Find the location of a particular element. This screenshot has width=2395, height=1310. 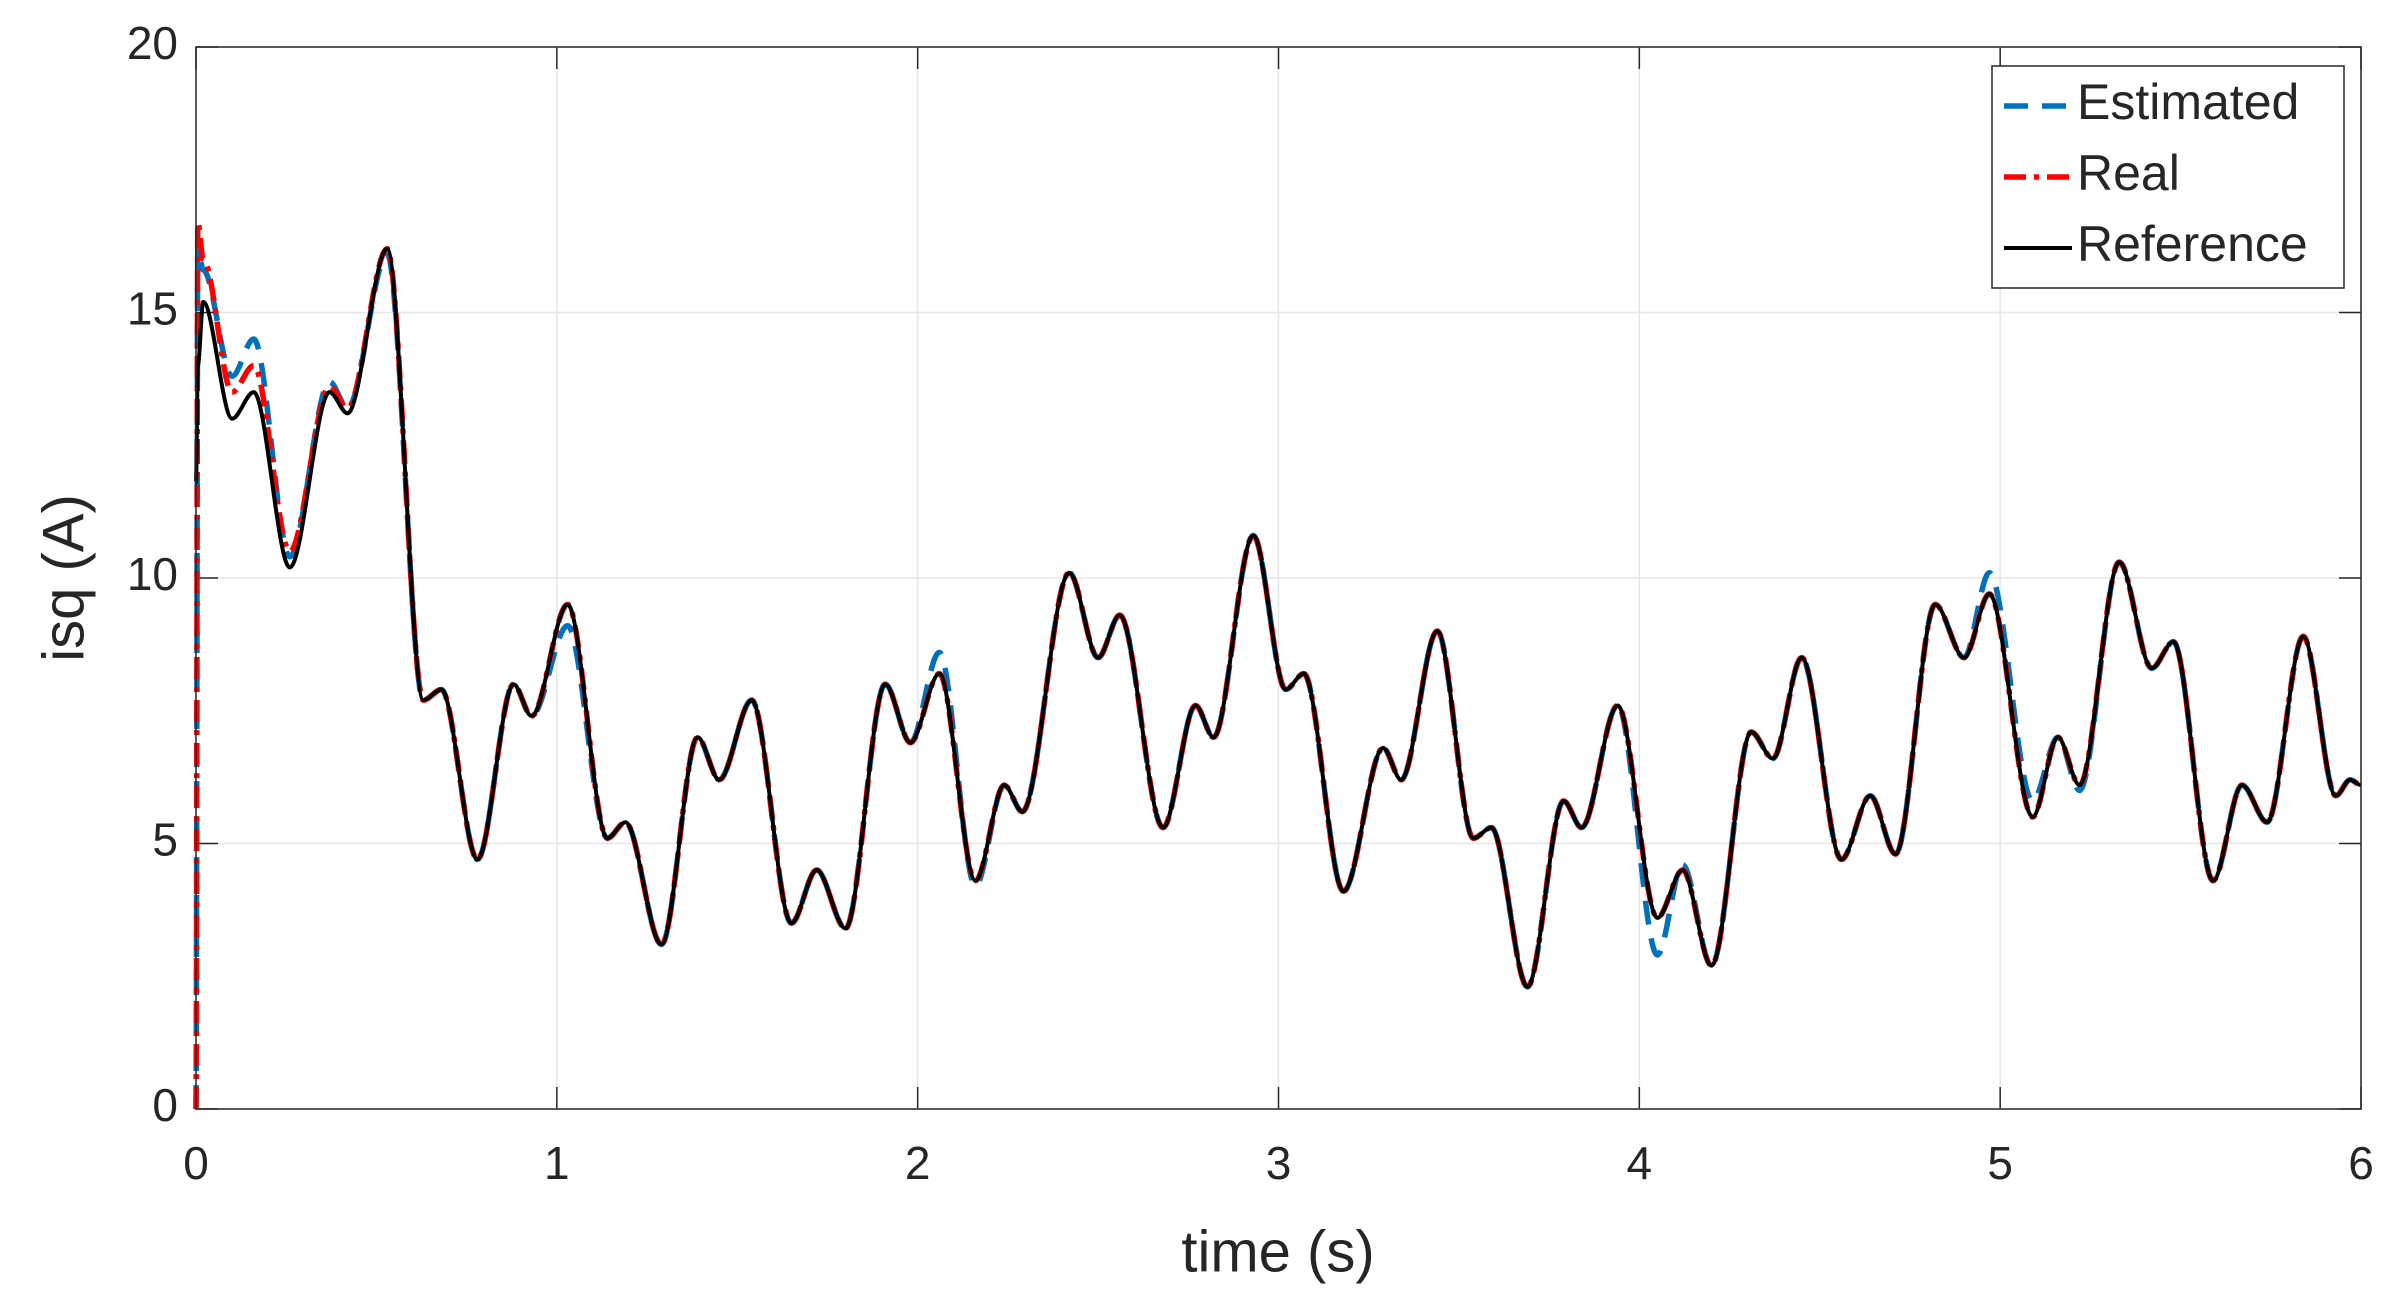

y-tick-label: 5 is located at coordinates (165, 840).